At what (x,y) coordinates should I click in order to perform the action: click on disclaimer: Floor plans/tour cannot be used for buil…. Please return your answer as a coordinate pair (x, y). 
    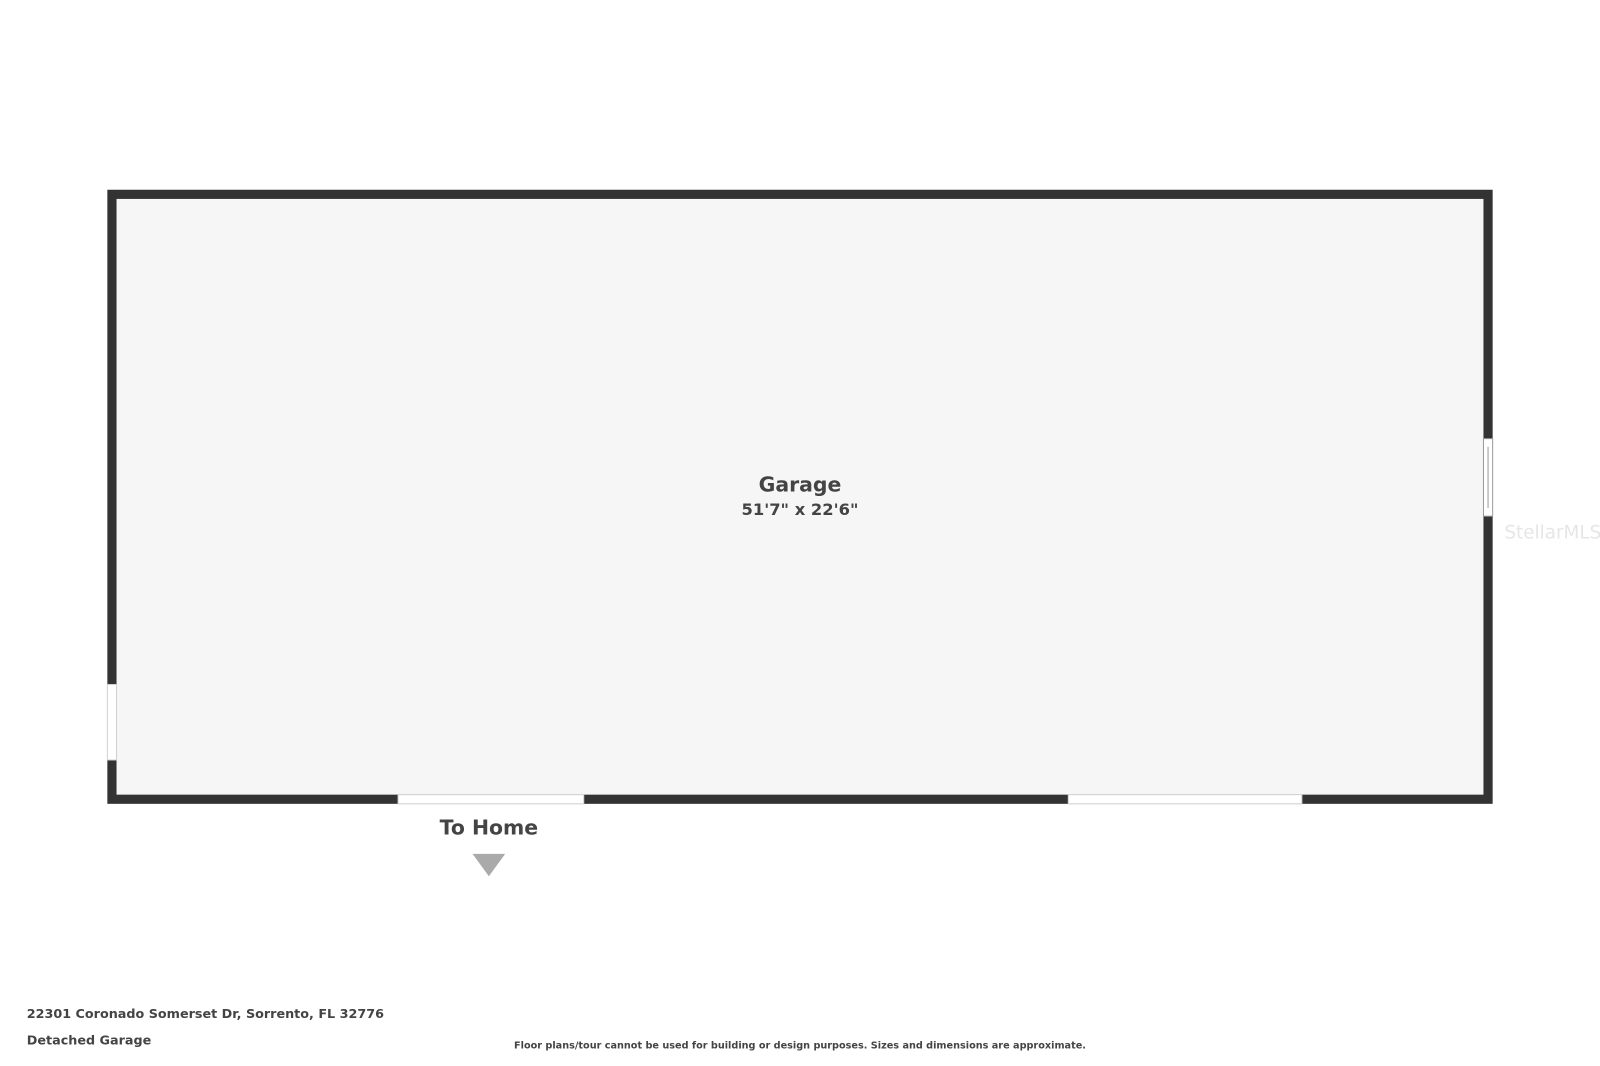
    Looking at the image, I should click on (800, 1046).